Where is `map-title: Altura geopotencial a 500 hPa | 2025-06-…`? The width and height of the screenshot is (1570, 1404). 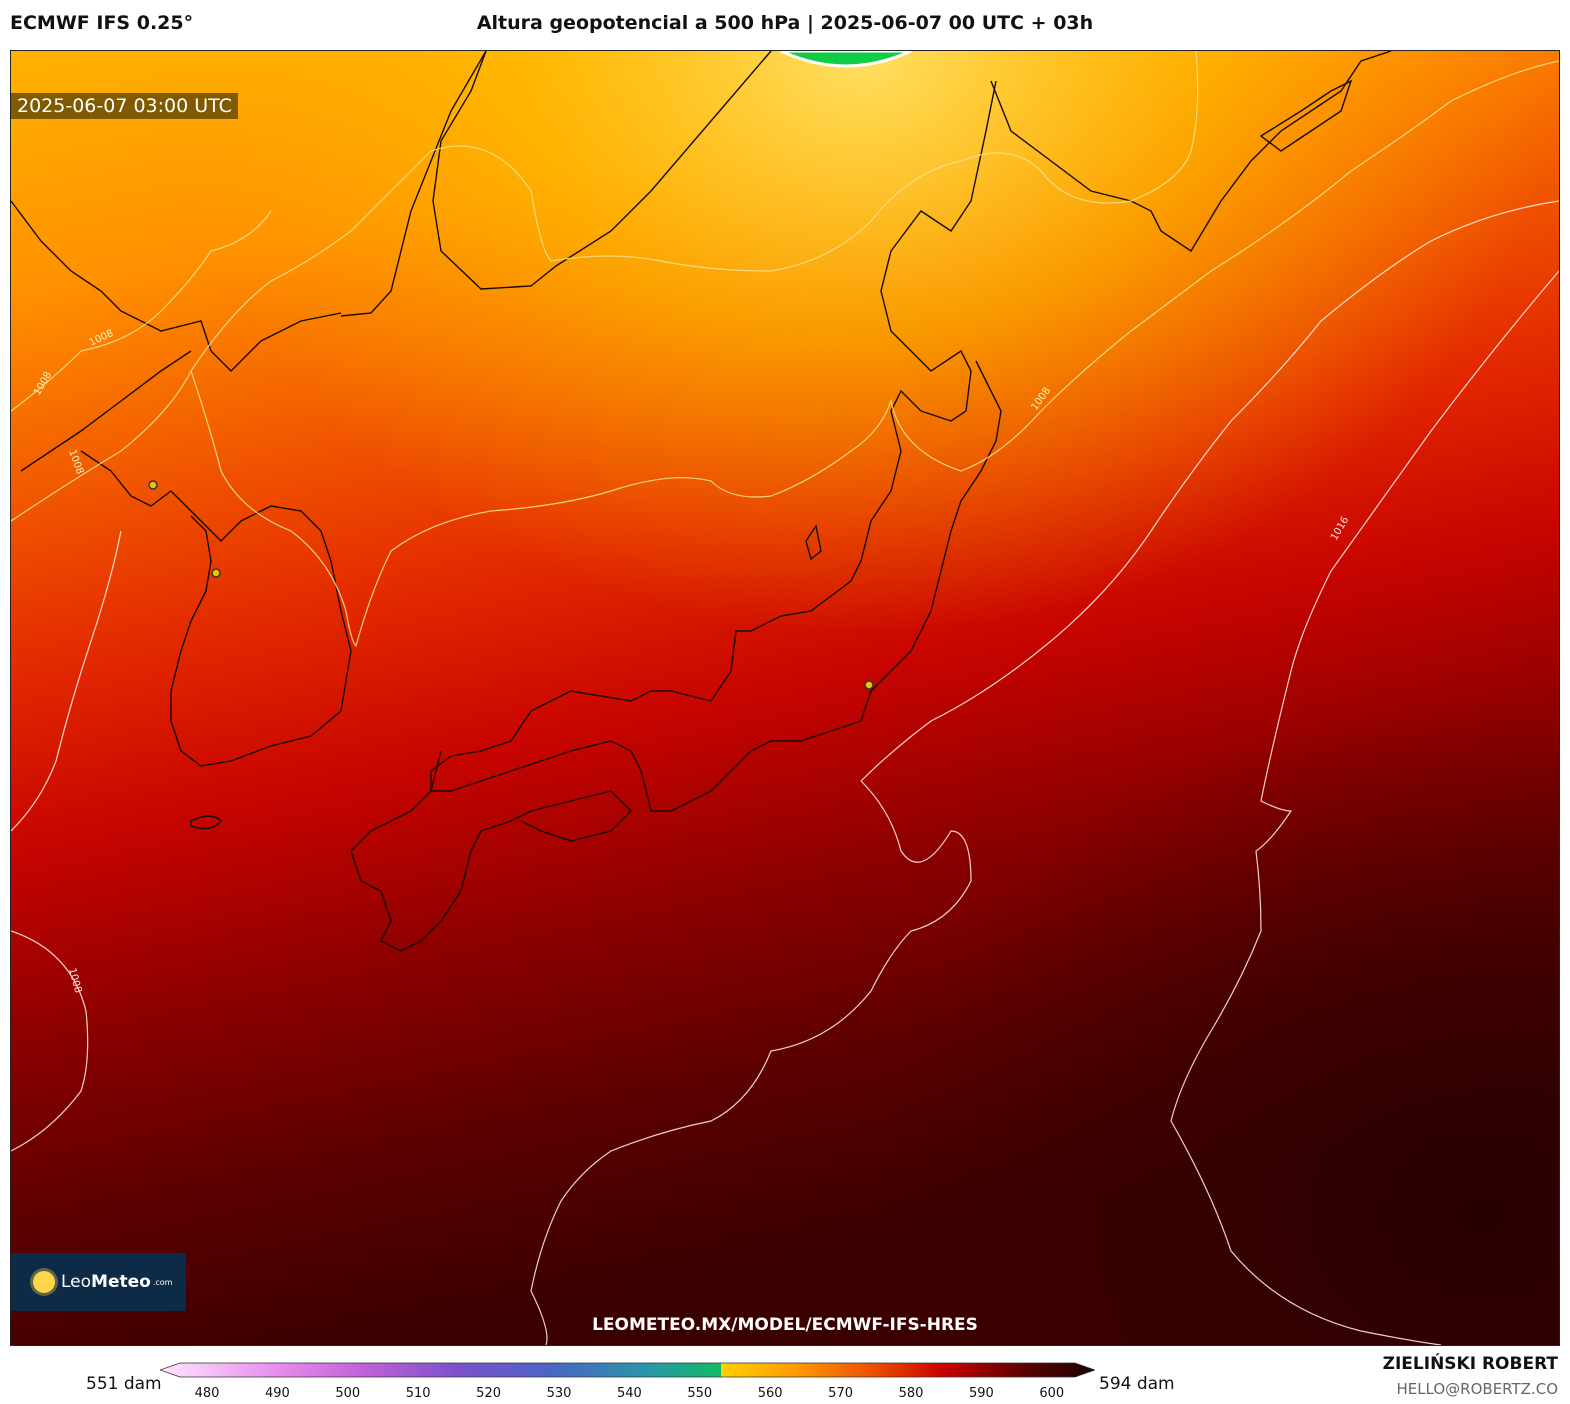 map-title: Altura geopotencial a 500 hPa | 2025-06-… is located at coordinates (785, 23).